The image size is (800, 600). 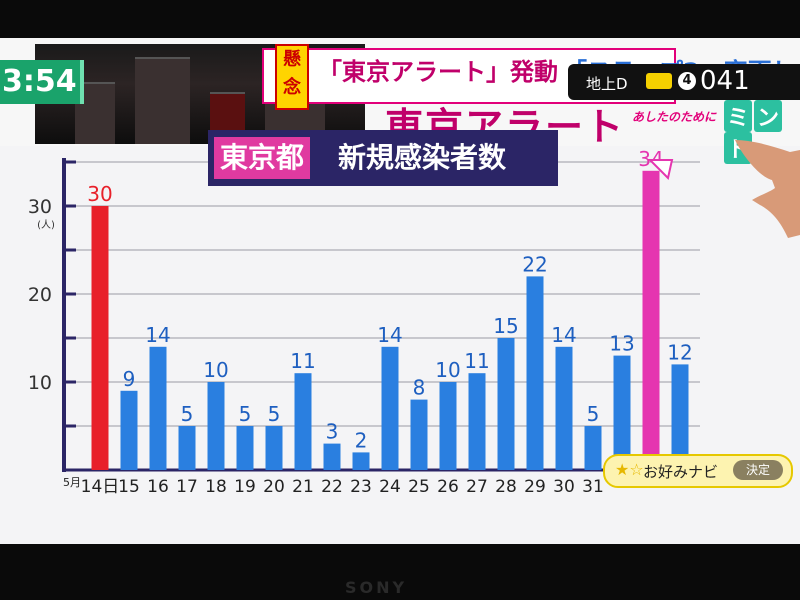 I want to click on x-tick-label: 30, so click(x=564, y=487).